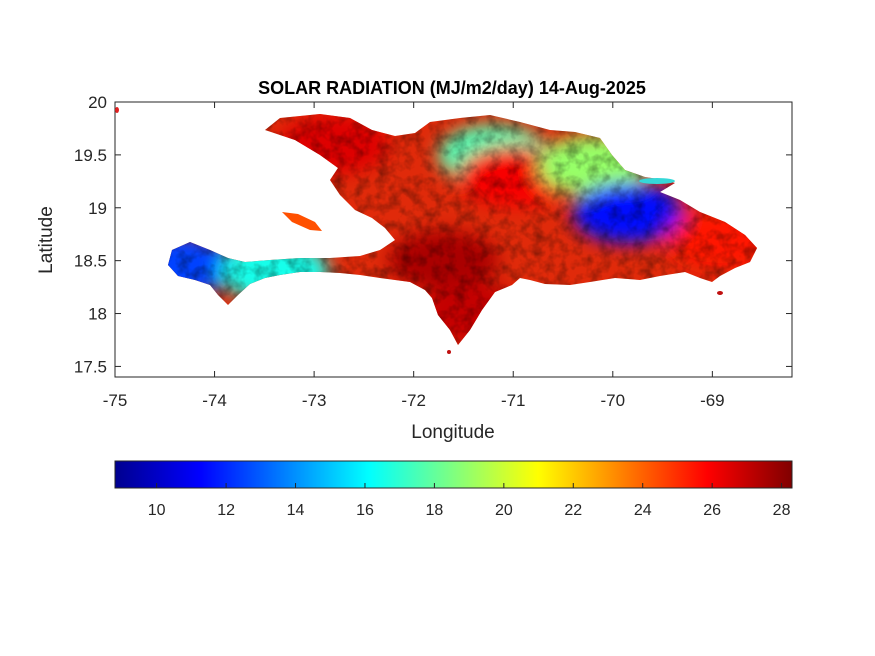 The image size is (875, 656). I want to click on colorbar-tick-label: 26, so click(712, 510).